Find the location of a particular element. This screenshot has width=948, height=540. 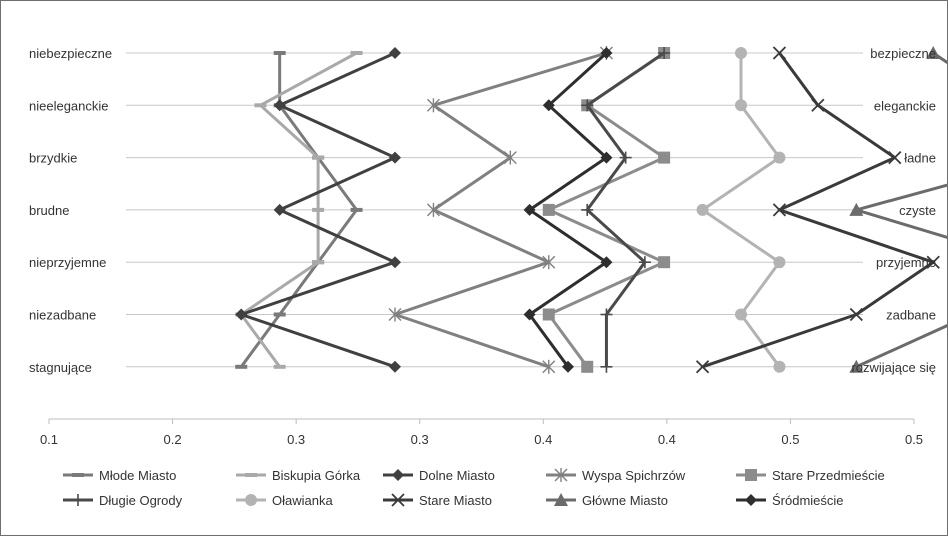

legend-label: Oławianka is located at coordinates (302, 500).